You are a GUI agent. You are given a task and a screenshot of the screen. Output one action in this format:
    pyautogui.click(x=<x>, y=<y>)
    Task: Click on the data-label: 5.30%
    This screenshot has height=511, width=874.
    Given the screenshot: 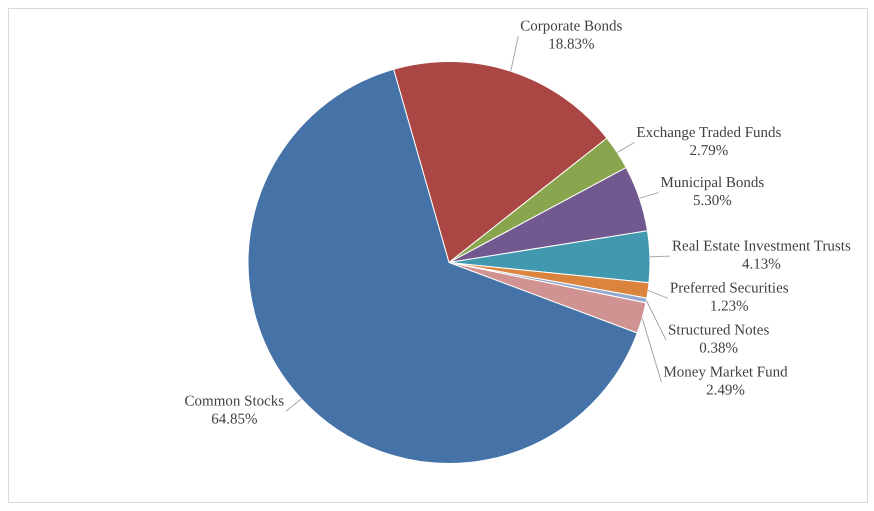 What is the action you would take?
    pyautogui.click(x=712, y=200)
    